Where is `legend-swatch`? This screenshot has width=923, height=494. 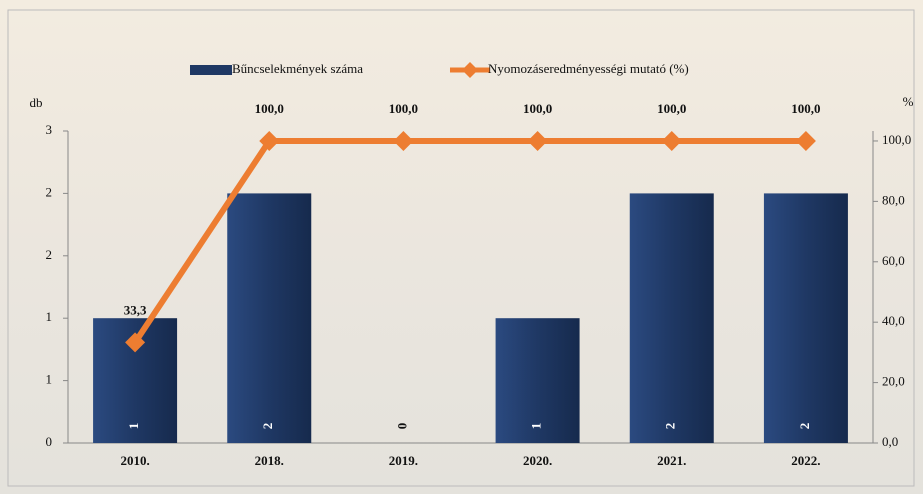
legend-swatch is located at coordinates (211, 70).